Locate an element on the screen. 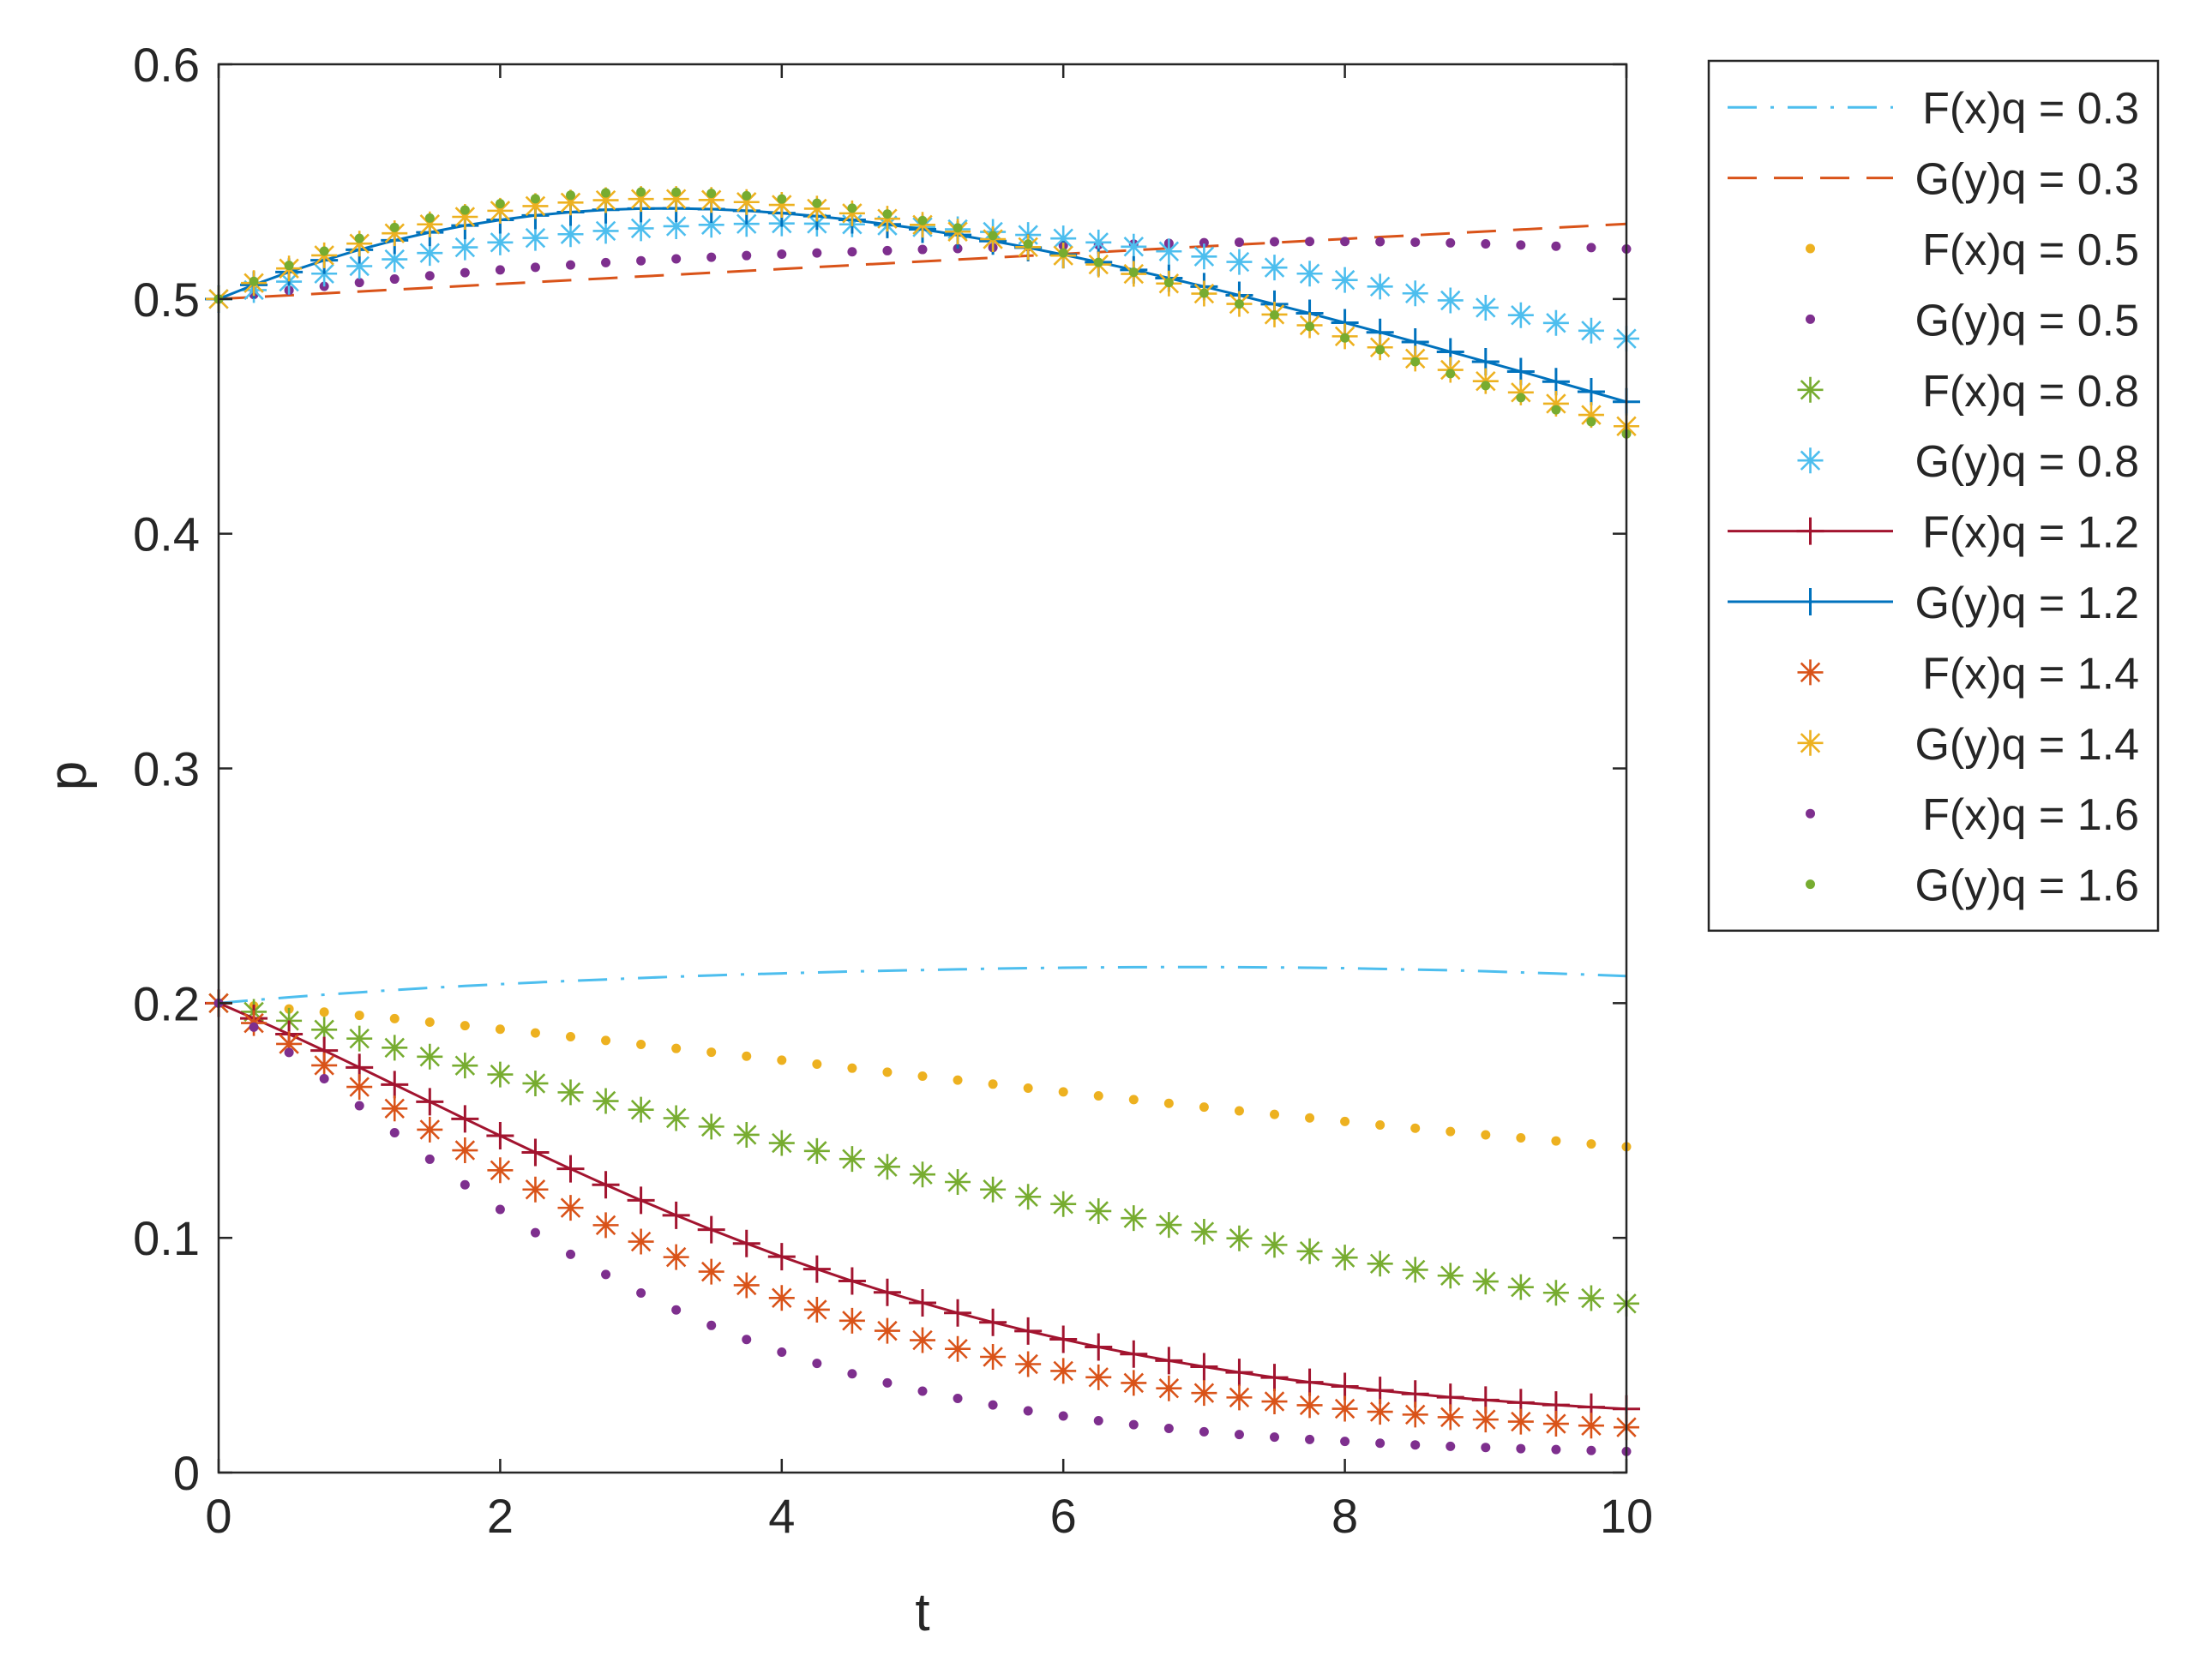 This screenshot has height=1680, width=2200. x-tick-label: 6 is located at coordinates (1063, 1516).